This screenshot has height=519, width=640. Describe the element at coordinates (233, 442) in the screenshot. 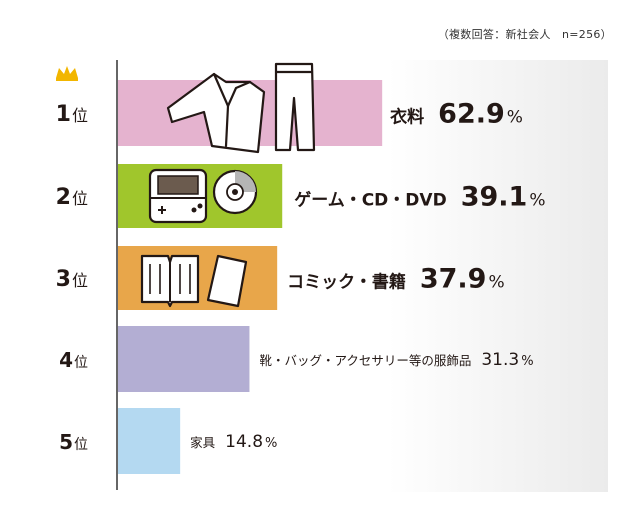

I see `bar-label-5: 家具 14.8%` at that location.